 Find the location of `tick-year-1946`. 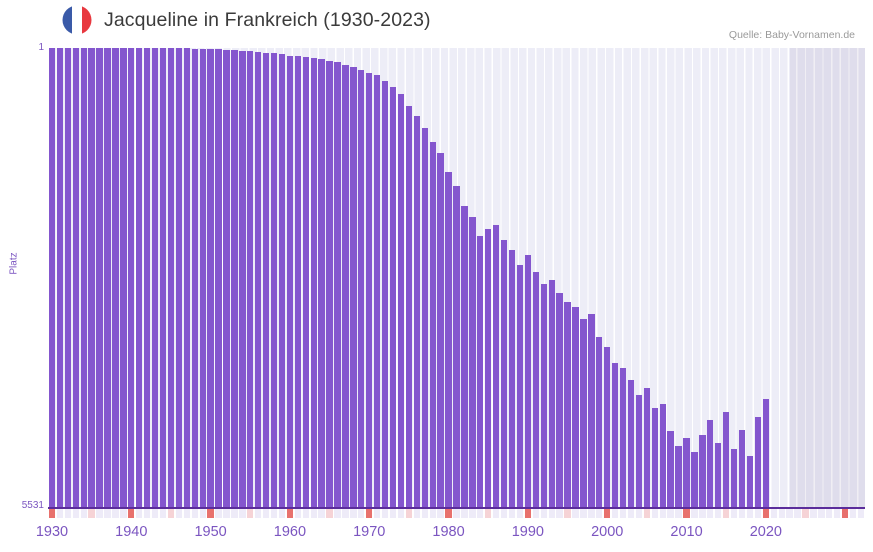

tick-year-1946 is located at coordinates (179, 513).